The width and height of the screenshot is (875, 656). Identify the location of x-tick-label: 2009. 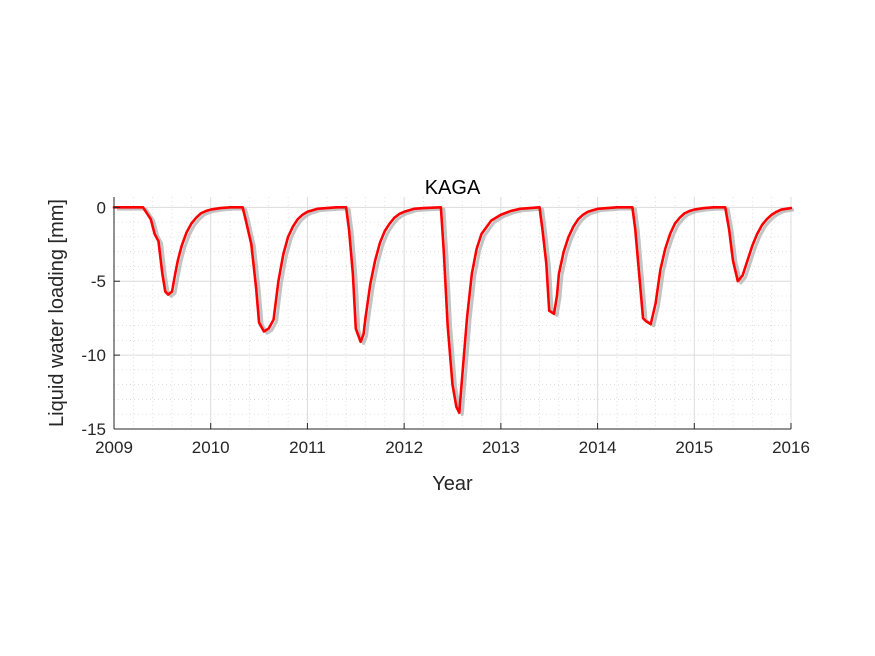
(114, 447).